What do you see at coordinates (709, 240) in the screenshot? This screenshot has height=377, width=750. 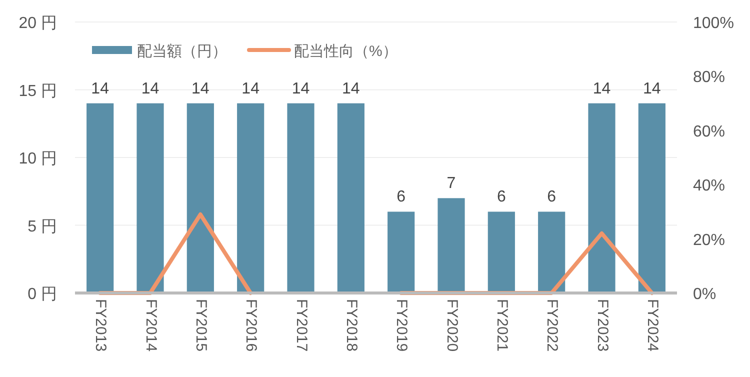 I see `y2-tick-label: 20%` at bounding box center [709, 240].